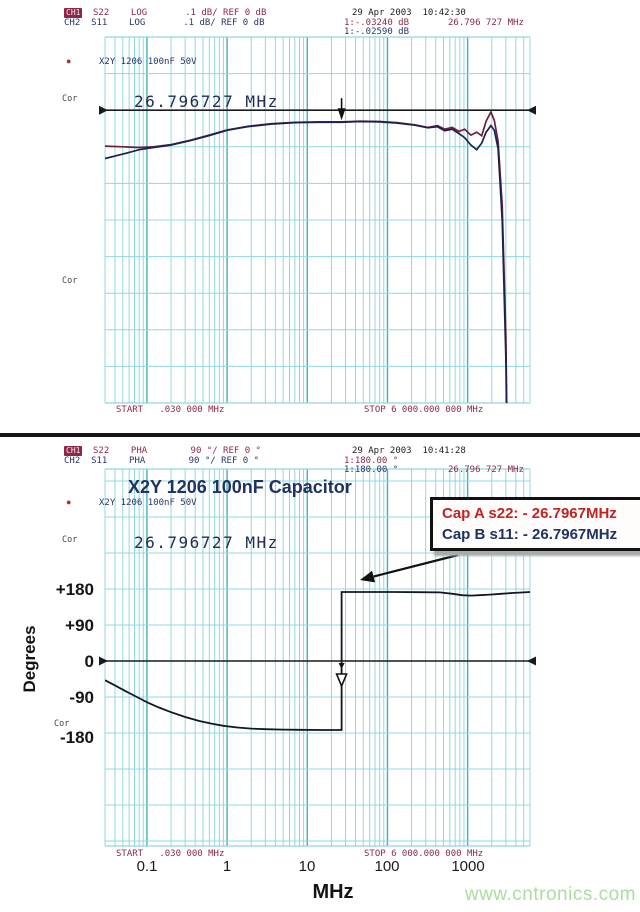 The height and width of the screenshot is (912, 640). Describe the element at coordinates (240, 487) in the screenshot. I see `chart-title: X2Y 1206 100nF Capacitor` at that location.